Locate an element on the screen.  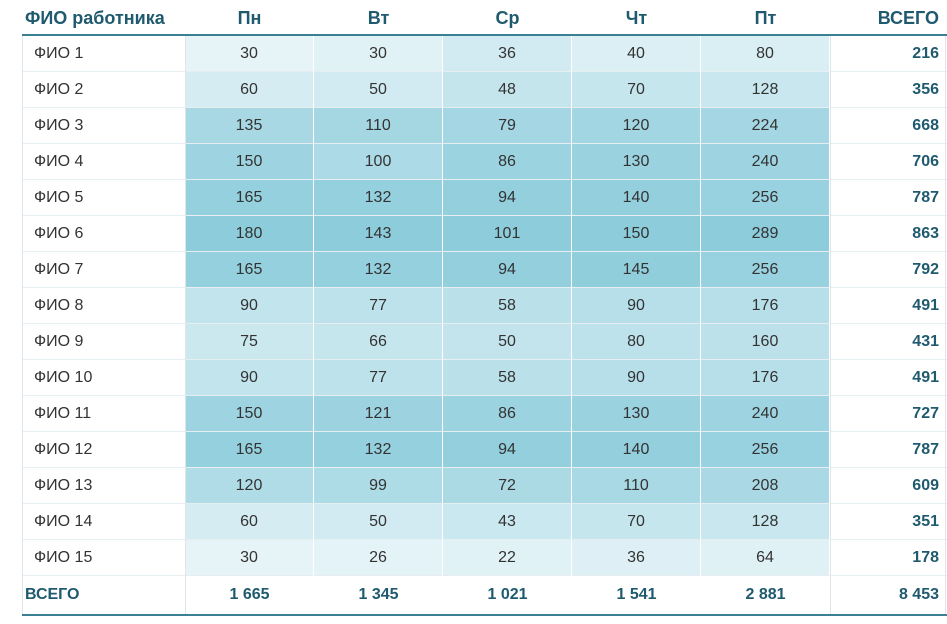
name-cell: ФИО 14 is located at coordinates (103, 522).